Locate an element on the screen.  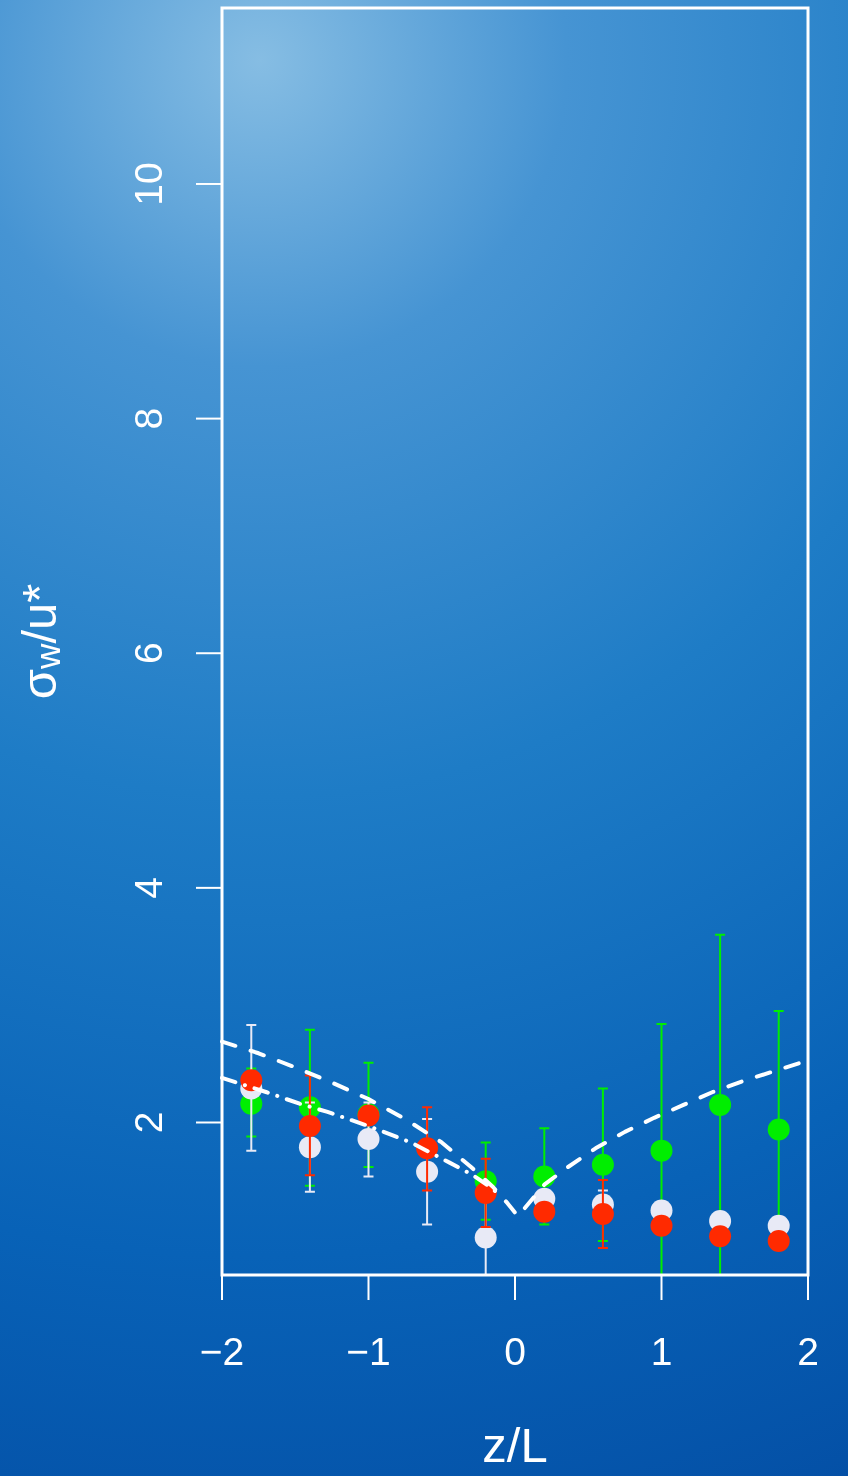
y-tick-label: 10 is located at coordinates (148, 184).